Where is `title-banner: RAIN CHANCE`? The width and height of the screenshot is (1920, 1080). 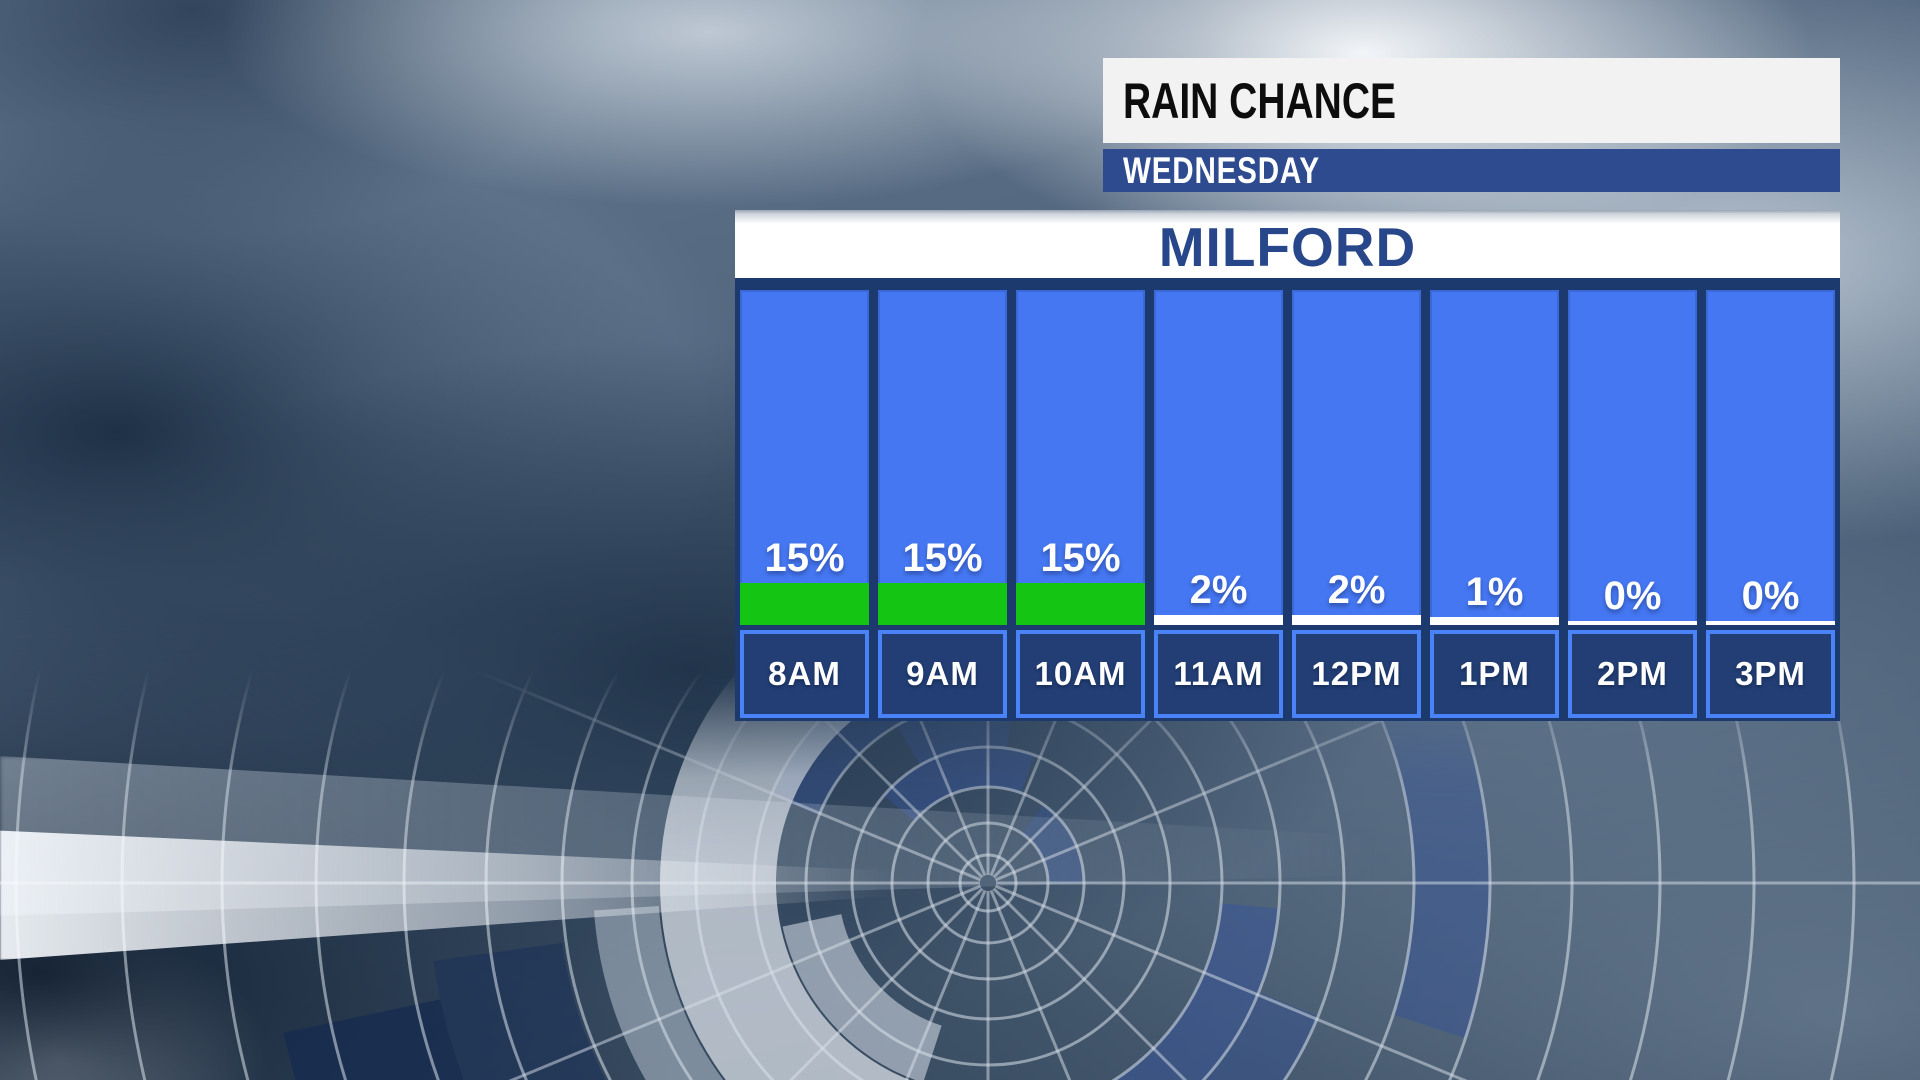
title-banner: RAIN CHANCE is located at coordinates (1471, 100).